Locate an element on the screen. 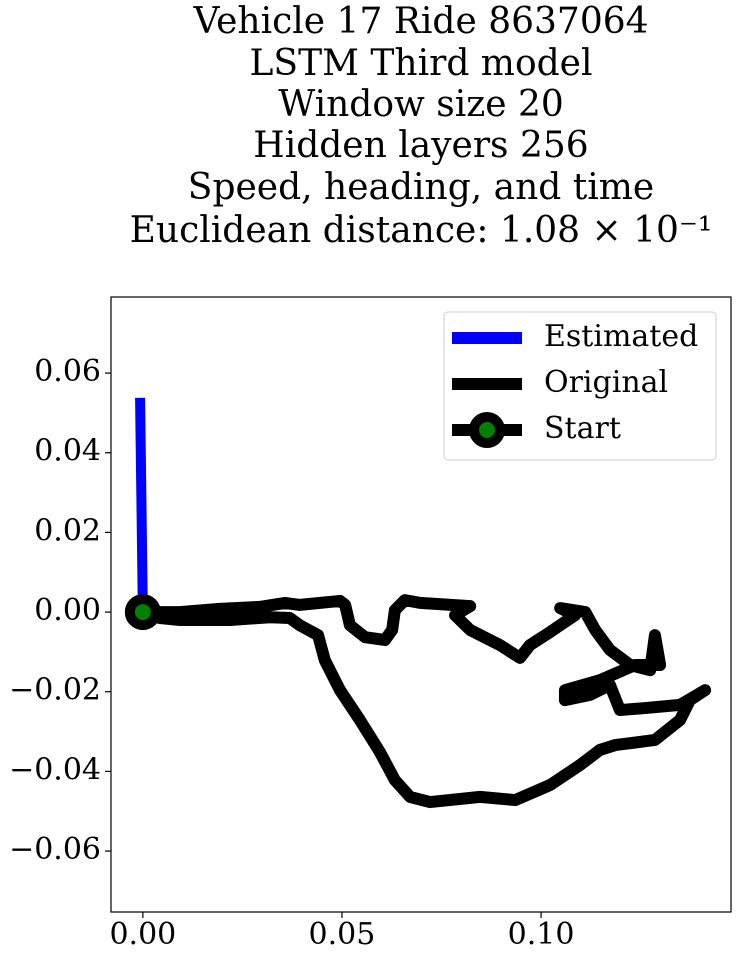 This screenshot has height=959, width=739. chart-title: LSTM Third model is located at coordinates (421, 63).